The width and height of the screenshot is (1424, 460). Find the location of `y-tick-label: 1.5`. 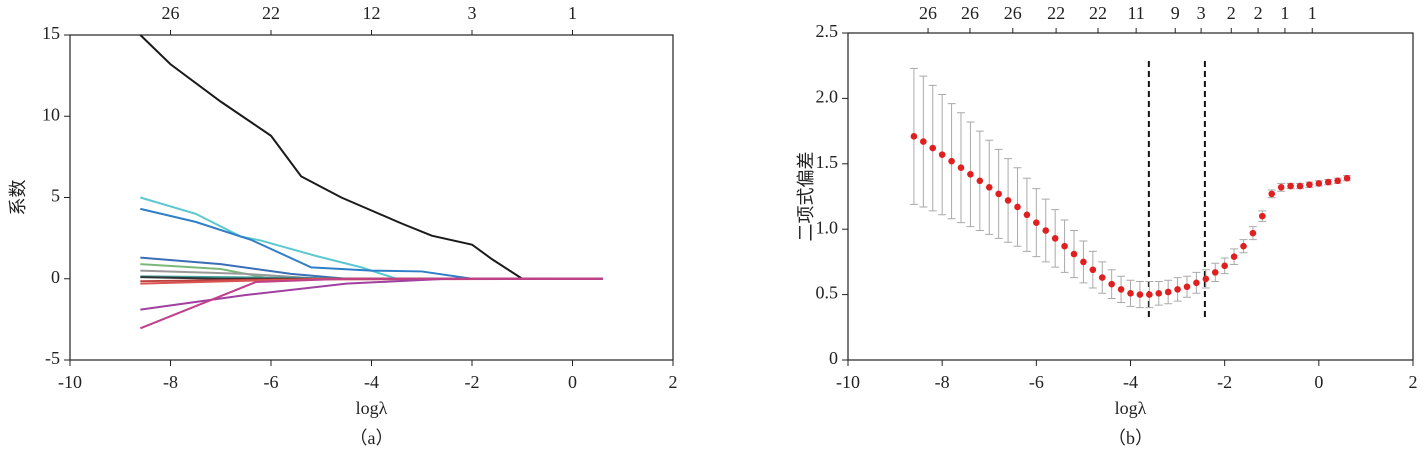

y-tick-label: 1.5 is located at coordinates (827, 162).